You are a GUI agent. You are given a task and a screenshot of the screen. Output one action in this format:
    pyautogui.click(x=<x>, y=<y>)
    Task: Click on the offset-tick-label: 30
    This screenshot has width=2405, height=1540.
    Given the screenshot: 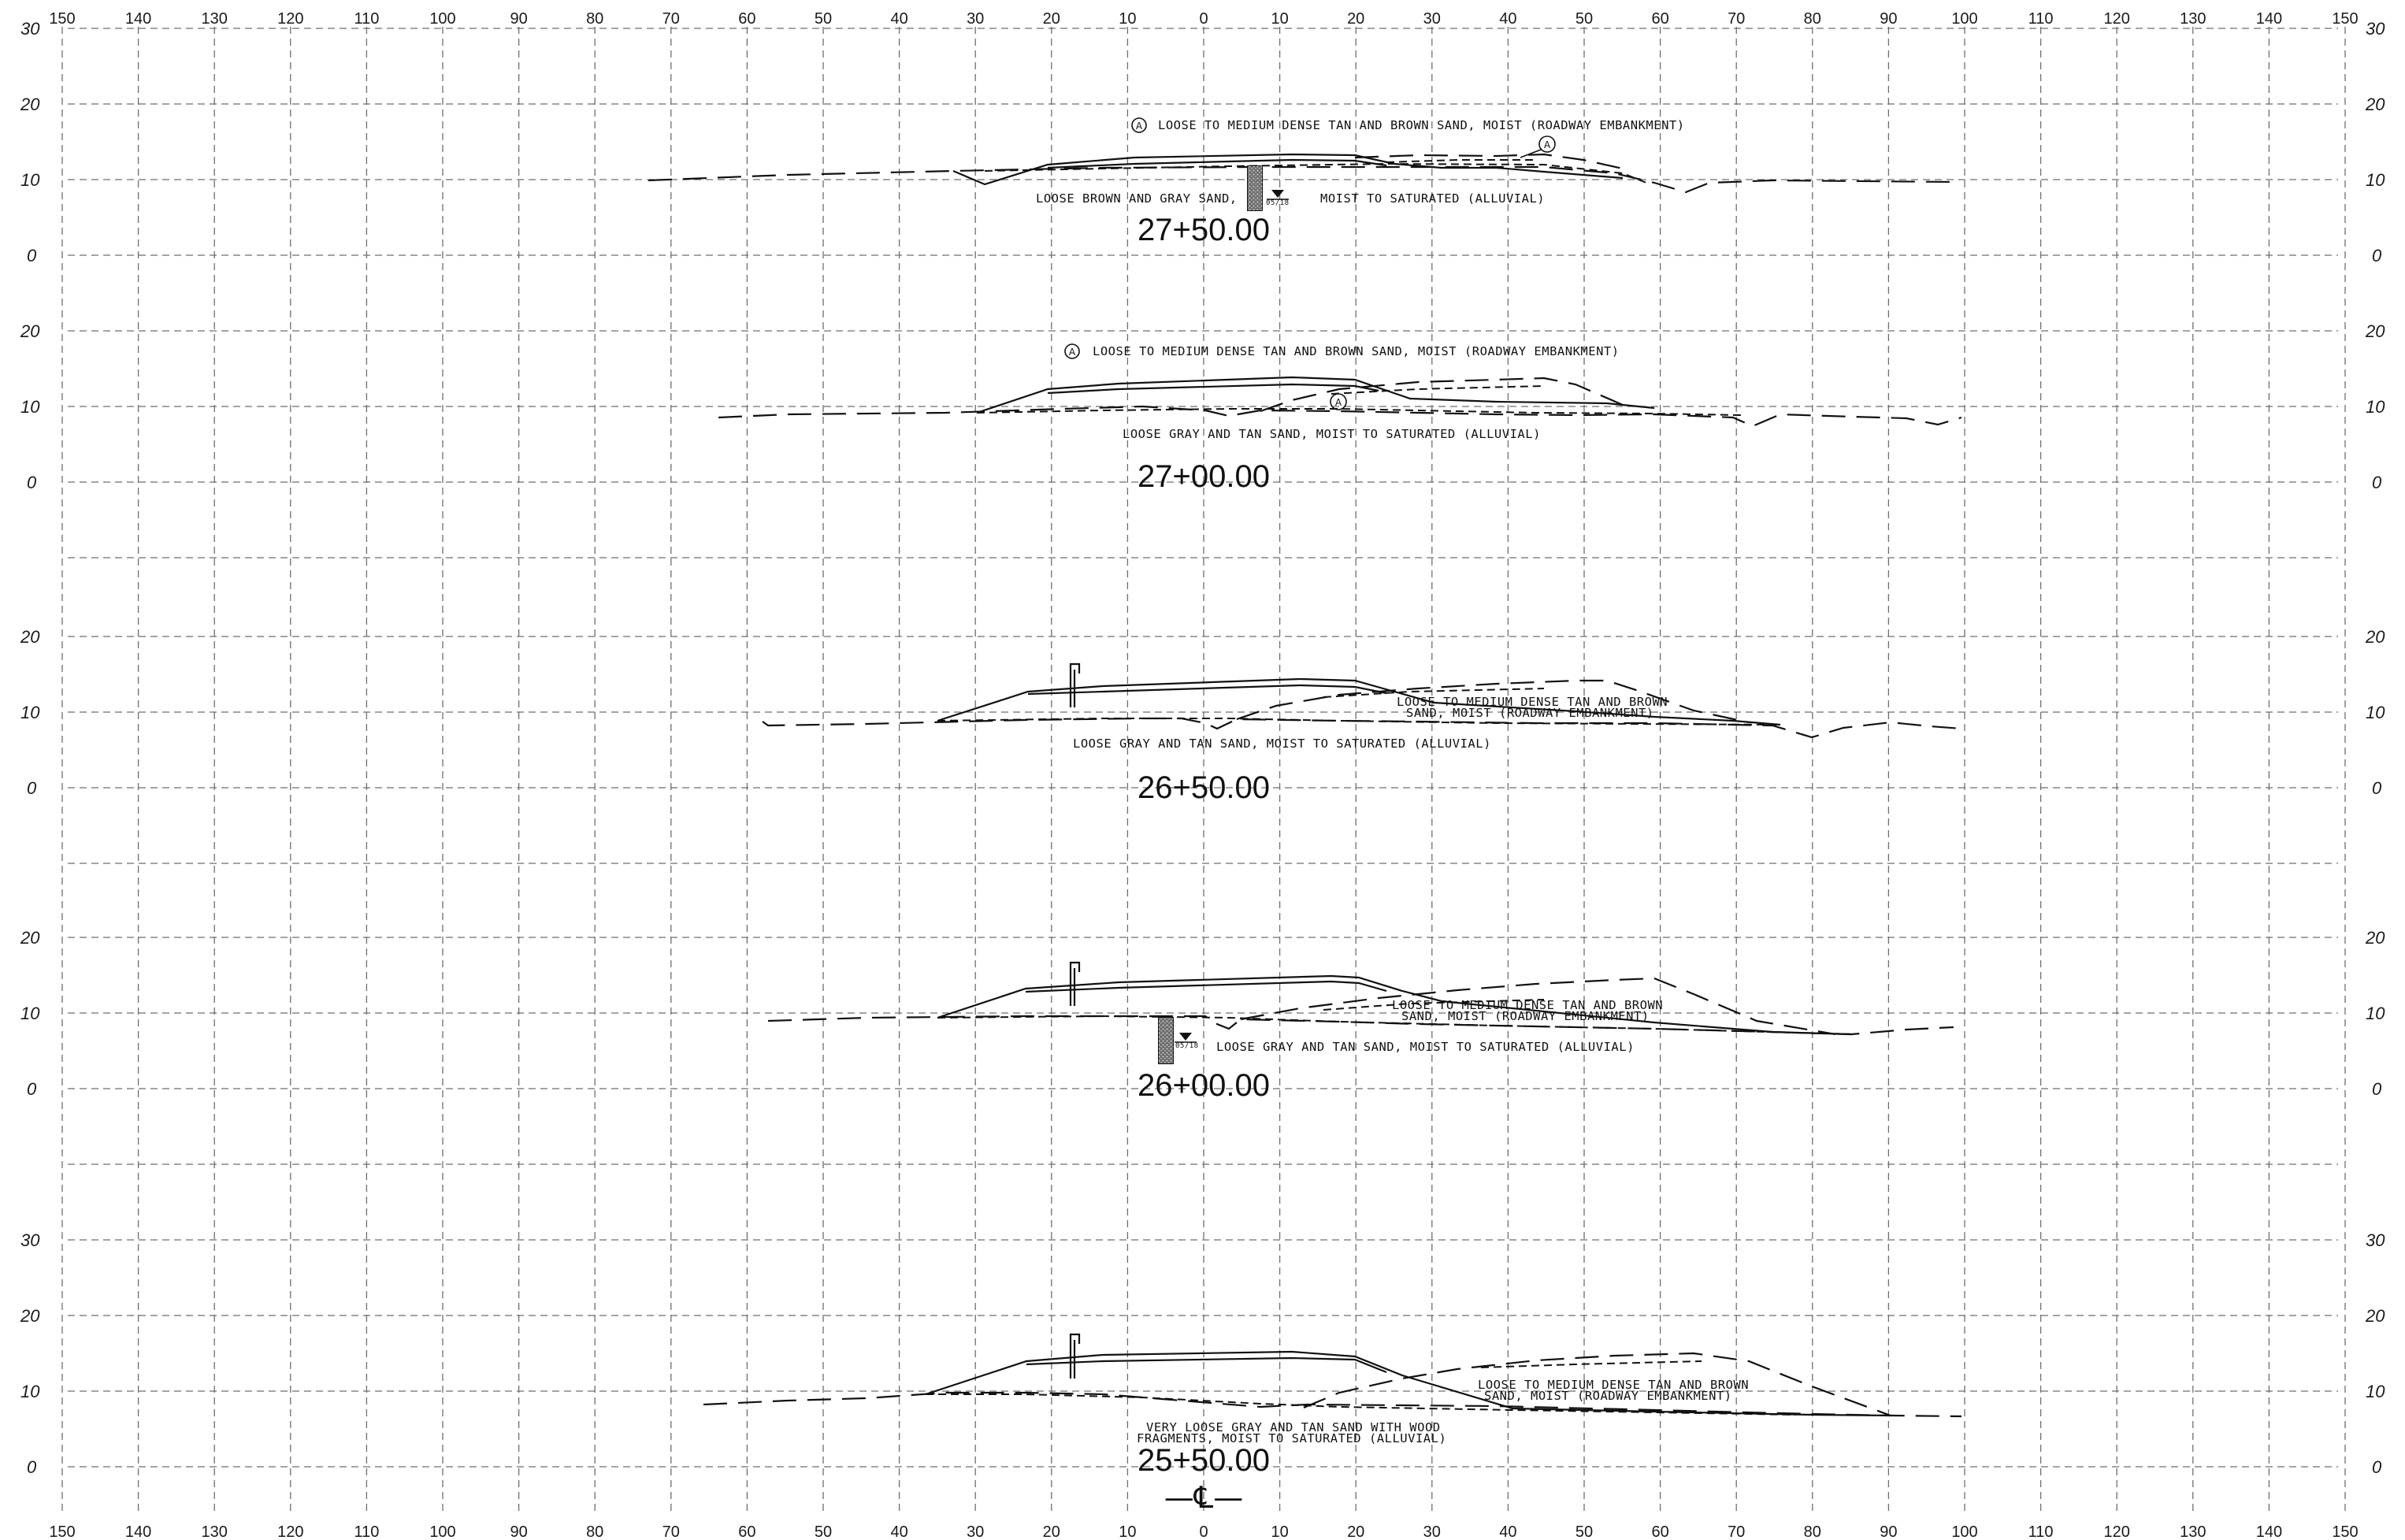 What is the action you would take?
    pyautogui.click(x=976, y=1531)
    